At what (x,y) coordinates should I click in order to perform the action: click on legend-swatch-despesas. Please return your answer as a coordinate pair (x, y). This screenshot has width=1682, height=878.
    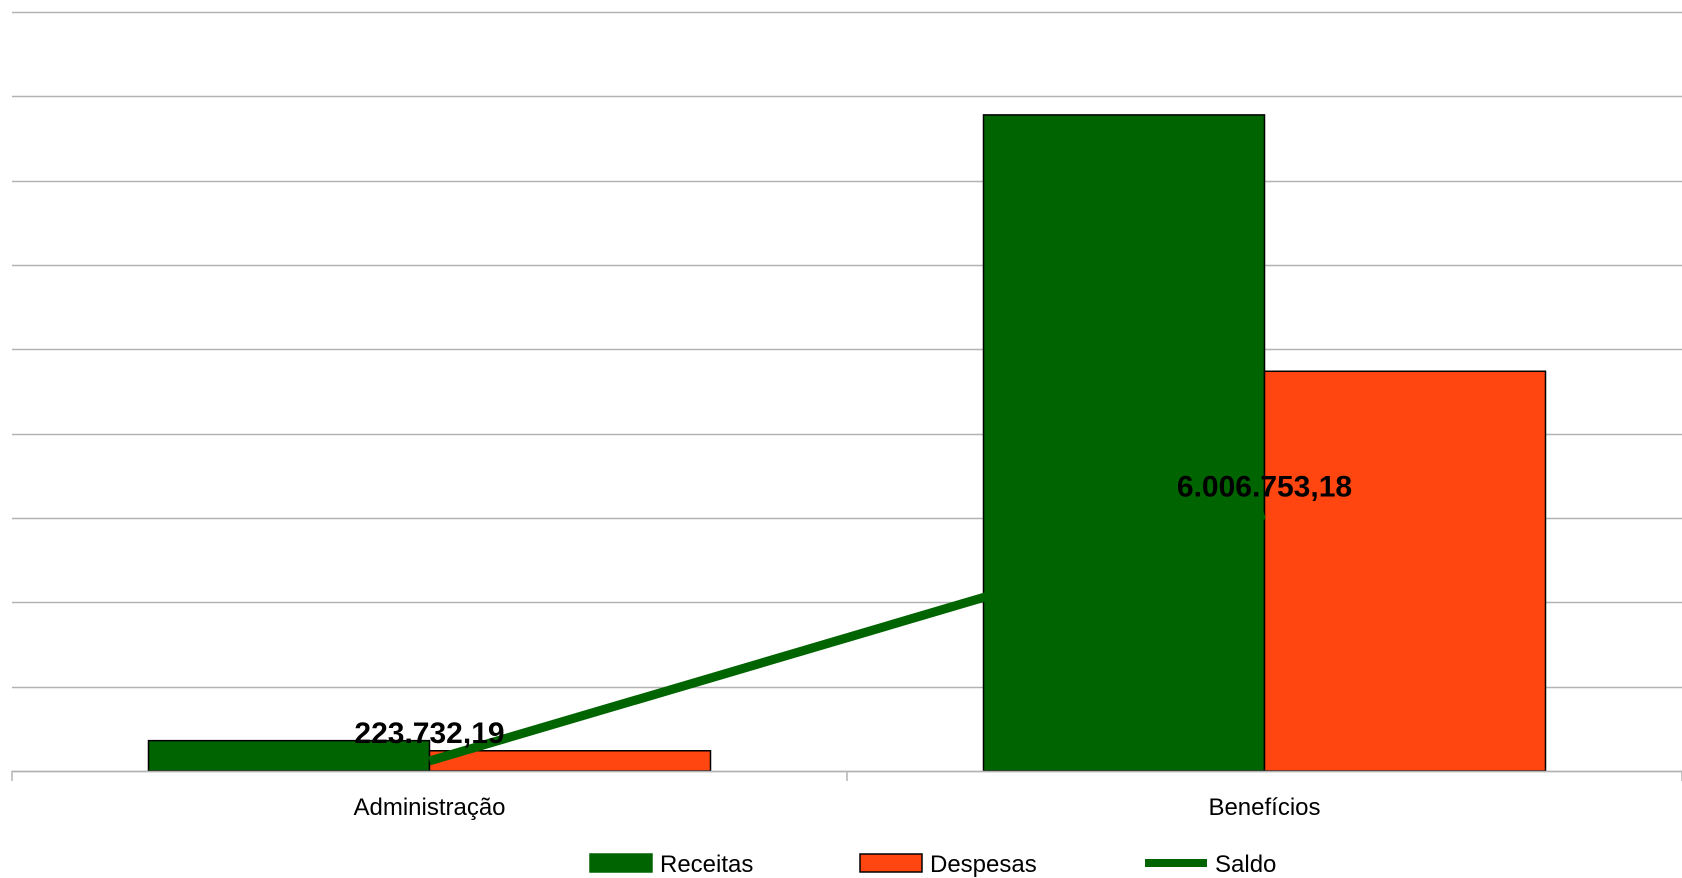
    Looking at the image, I should click on (891, 863).